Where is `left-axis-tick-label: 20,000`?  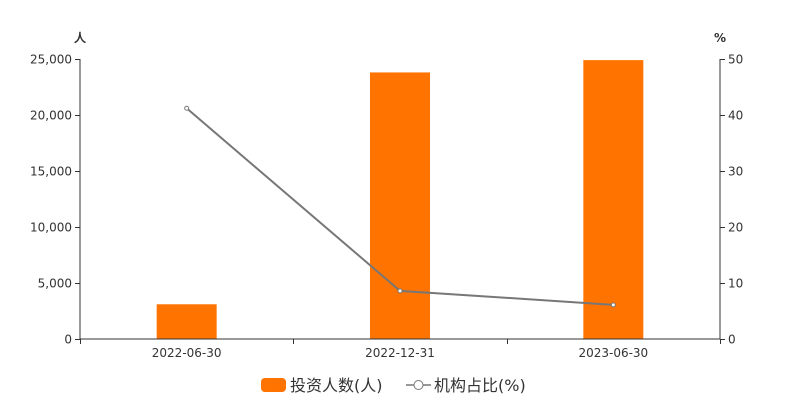
left-axis-tick-label: 20,000 is located at coordinates (51, 116).